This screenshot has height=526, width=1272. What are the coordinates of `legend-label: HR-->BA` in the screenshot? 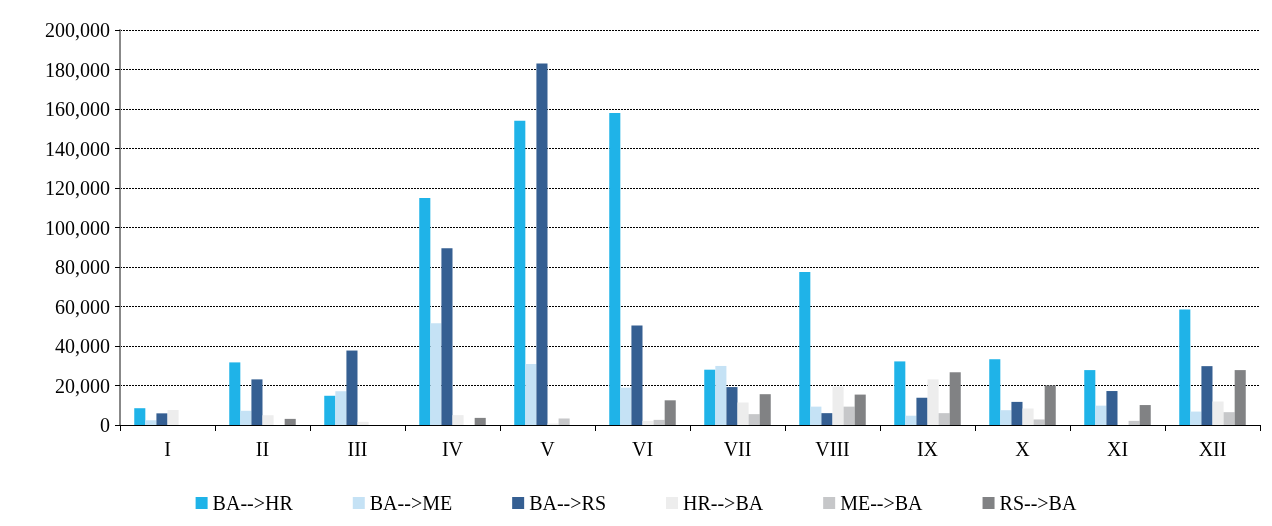 It's located at (723, 503).